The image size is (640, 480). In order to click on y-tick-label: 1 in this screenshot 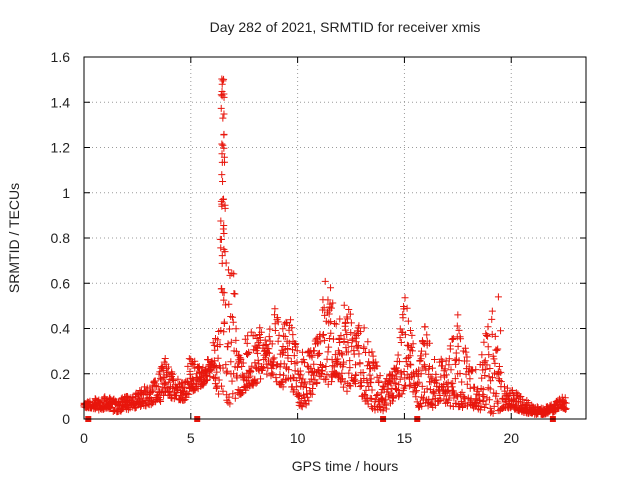, I will do `click(66, 193)`.